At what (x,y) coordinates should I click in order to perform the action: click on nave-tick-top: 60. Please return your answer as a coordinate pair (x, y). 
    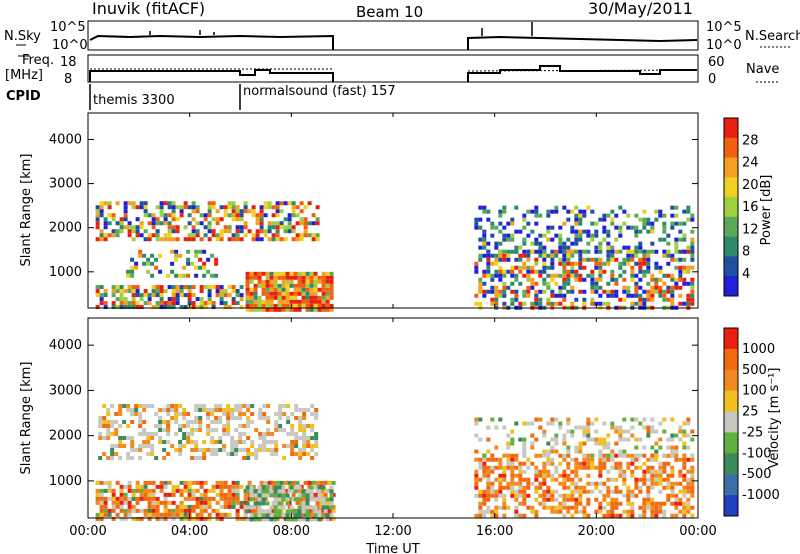
    Looking at the image, I should click on (716, 62).